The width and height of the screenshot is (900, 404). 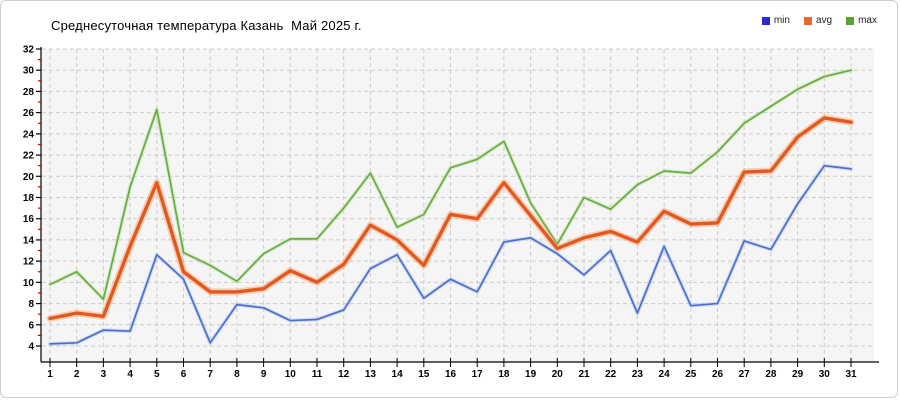 I want to click on x-axis-label: 27, so click(x=745, y=374).